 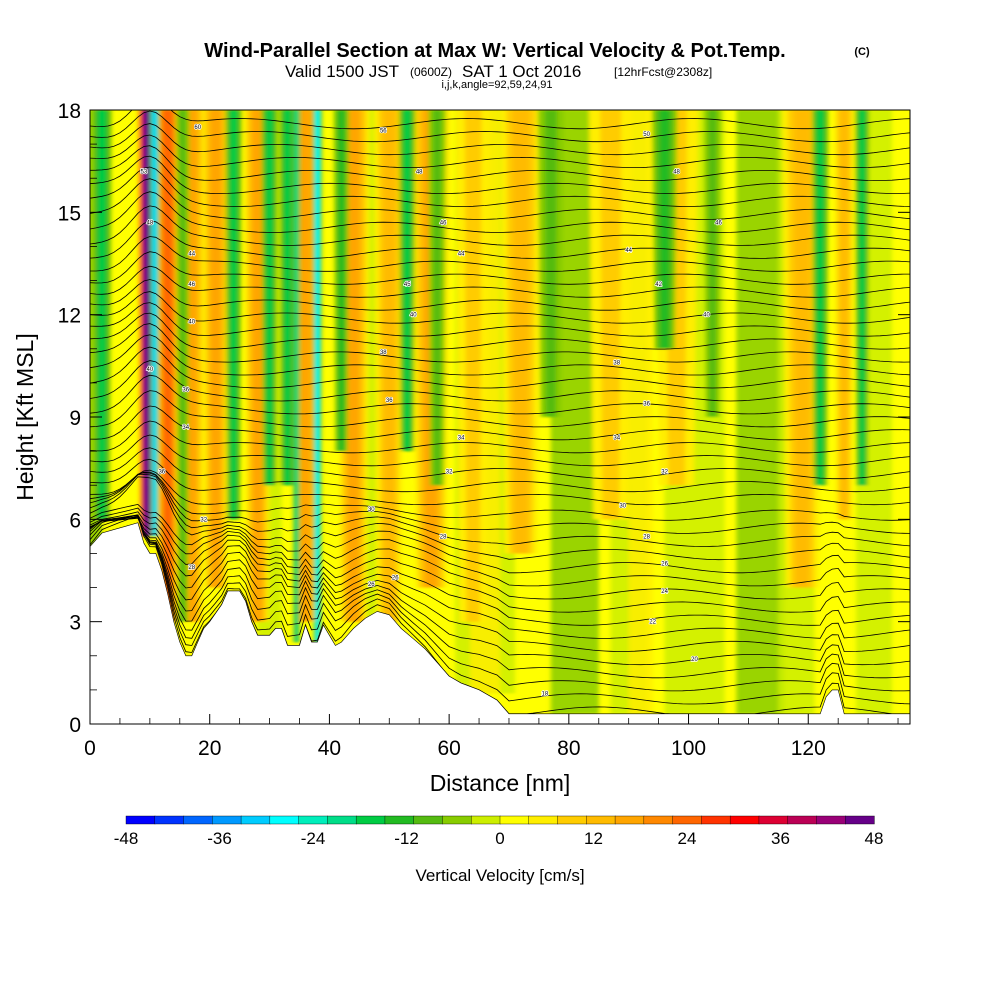 What do you see at coordinates (191, 285) in the screenshot?
I see `contour-label: 46` at bounding box center [191, 285].